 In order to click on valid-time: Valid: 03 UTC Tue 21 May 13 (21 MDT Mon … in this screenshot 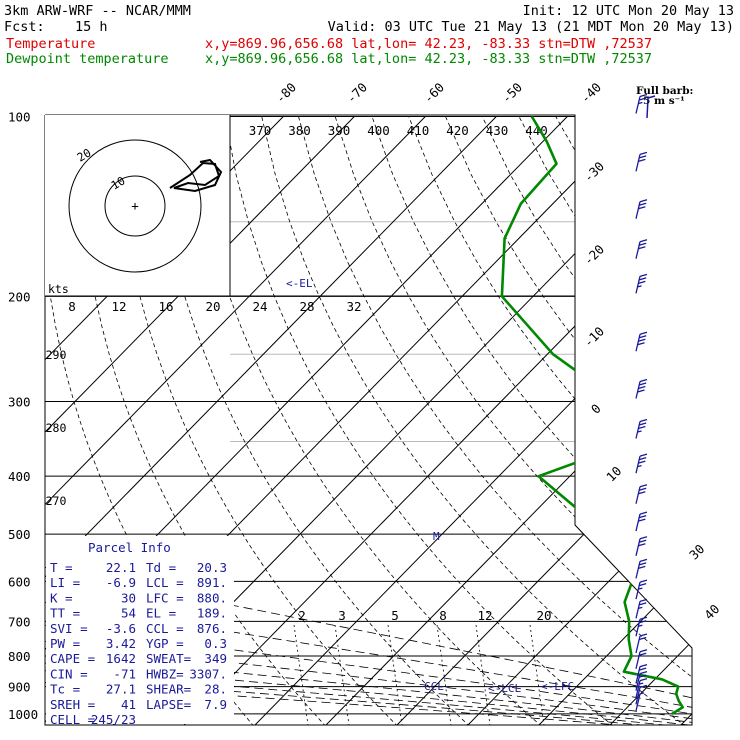, I will do `click(531, 27)`.